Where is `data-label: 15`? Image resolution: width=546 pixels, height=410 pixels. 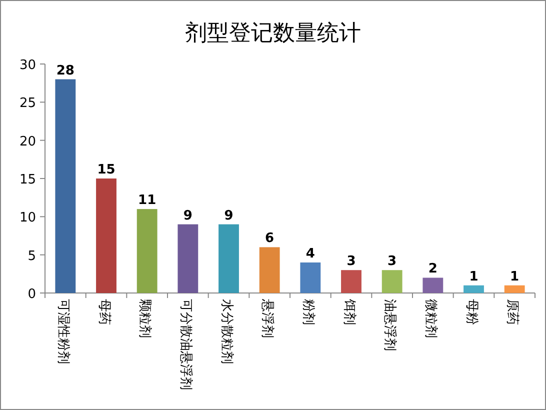
data-label: 15 is located at coordinates (106, 170).